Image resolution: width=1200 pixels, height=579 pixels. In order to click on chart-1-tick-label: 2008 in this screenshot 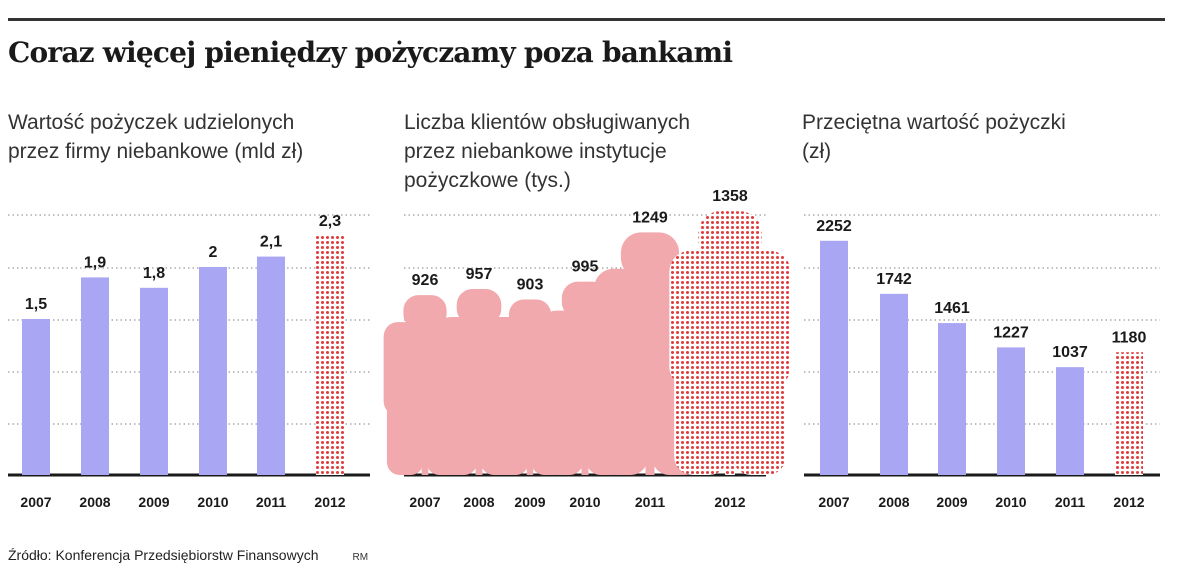, I will do `click(94, 502)`.